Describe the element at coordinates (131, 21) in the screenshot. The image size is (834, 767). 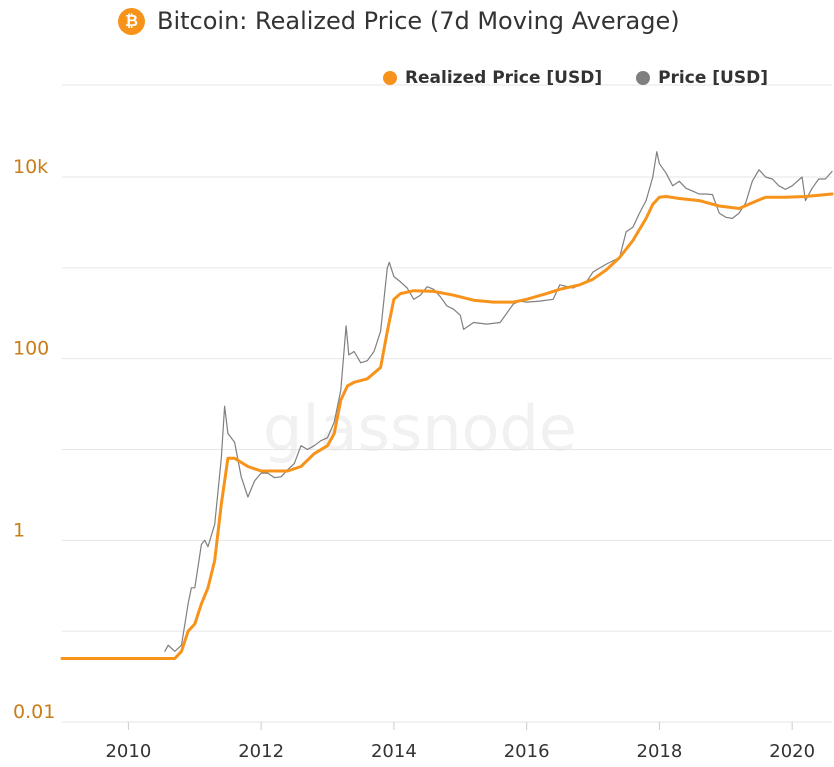
I see `bitcoin-logo-icon: ₿` at that location.